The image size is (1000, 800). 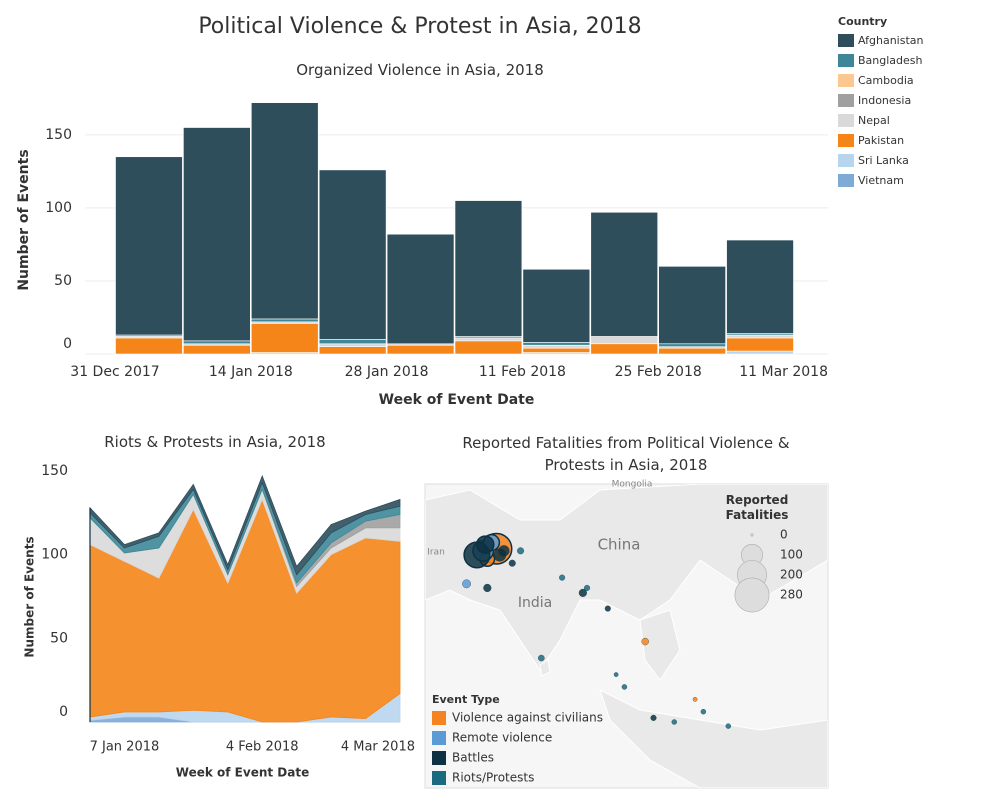 What do you see at coordinates (874, 120) in the screenshot?
I see `legend-label: Nepal` at bounding box center [874, 120].